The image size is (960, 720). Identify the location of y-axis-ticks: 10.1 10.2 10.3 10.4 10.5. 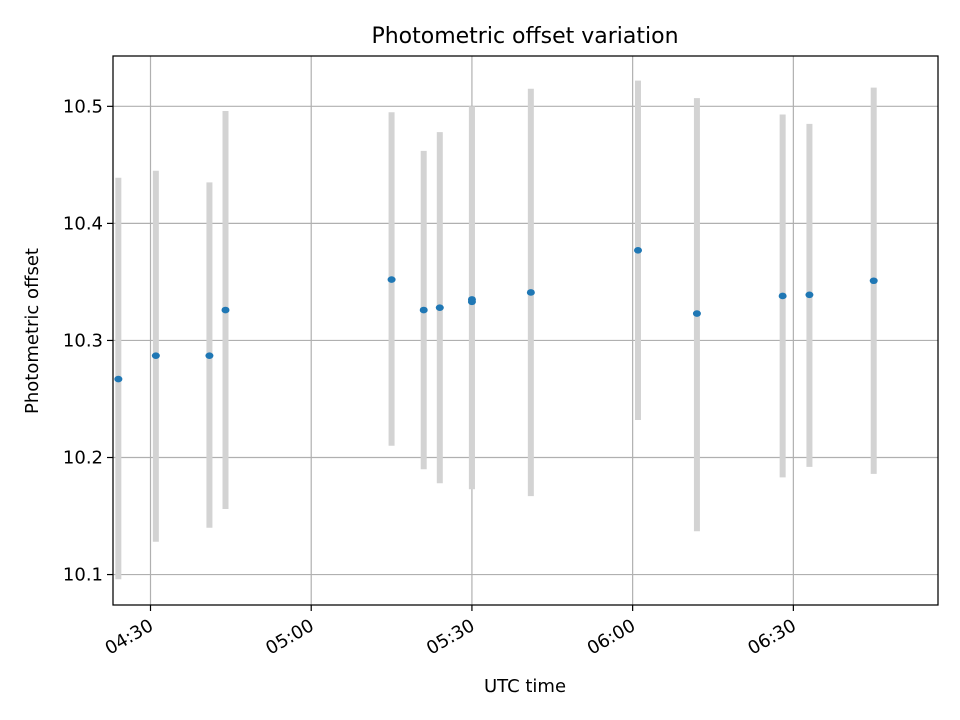
(88, 341).